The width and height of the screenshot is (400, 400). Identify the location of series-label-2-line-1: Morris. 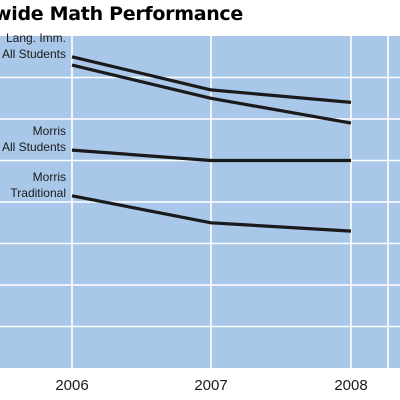
(49, 131).